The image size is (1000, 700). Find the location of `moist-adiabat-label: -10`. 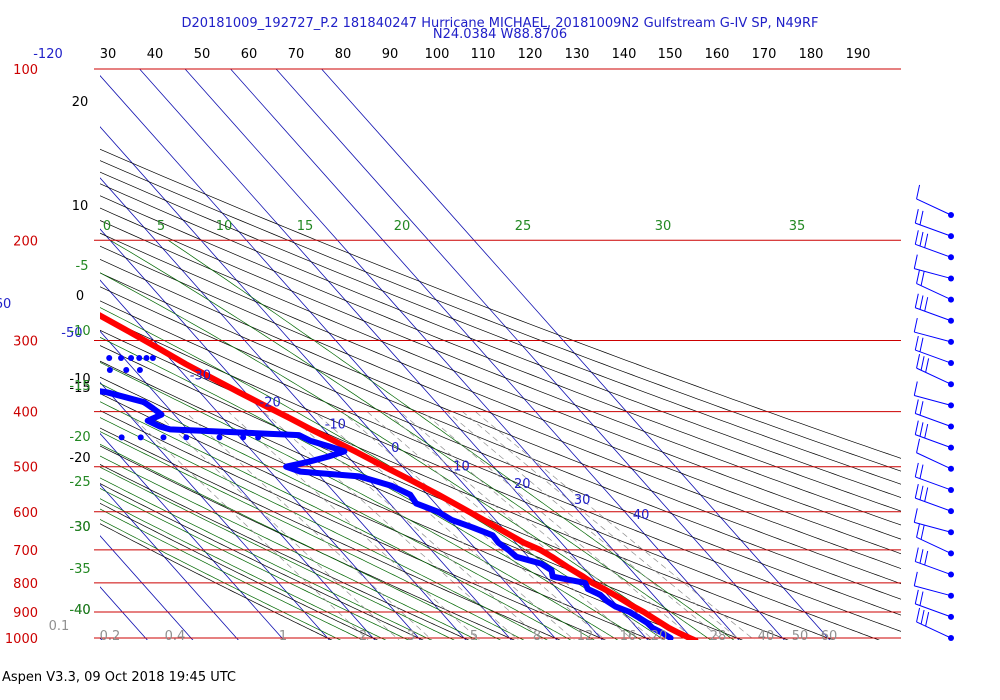

moist-adiabat-label: -10 is located at coordinates (79, 331).